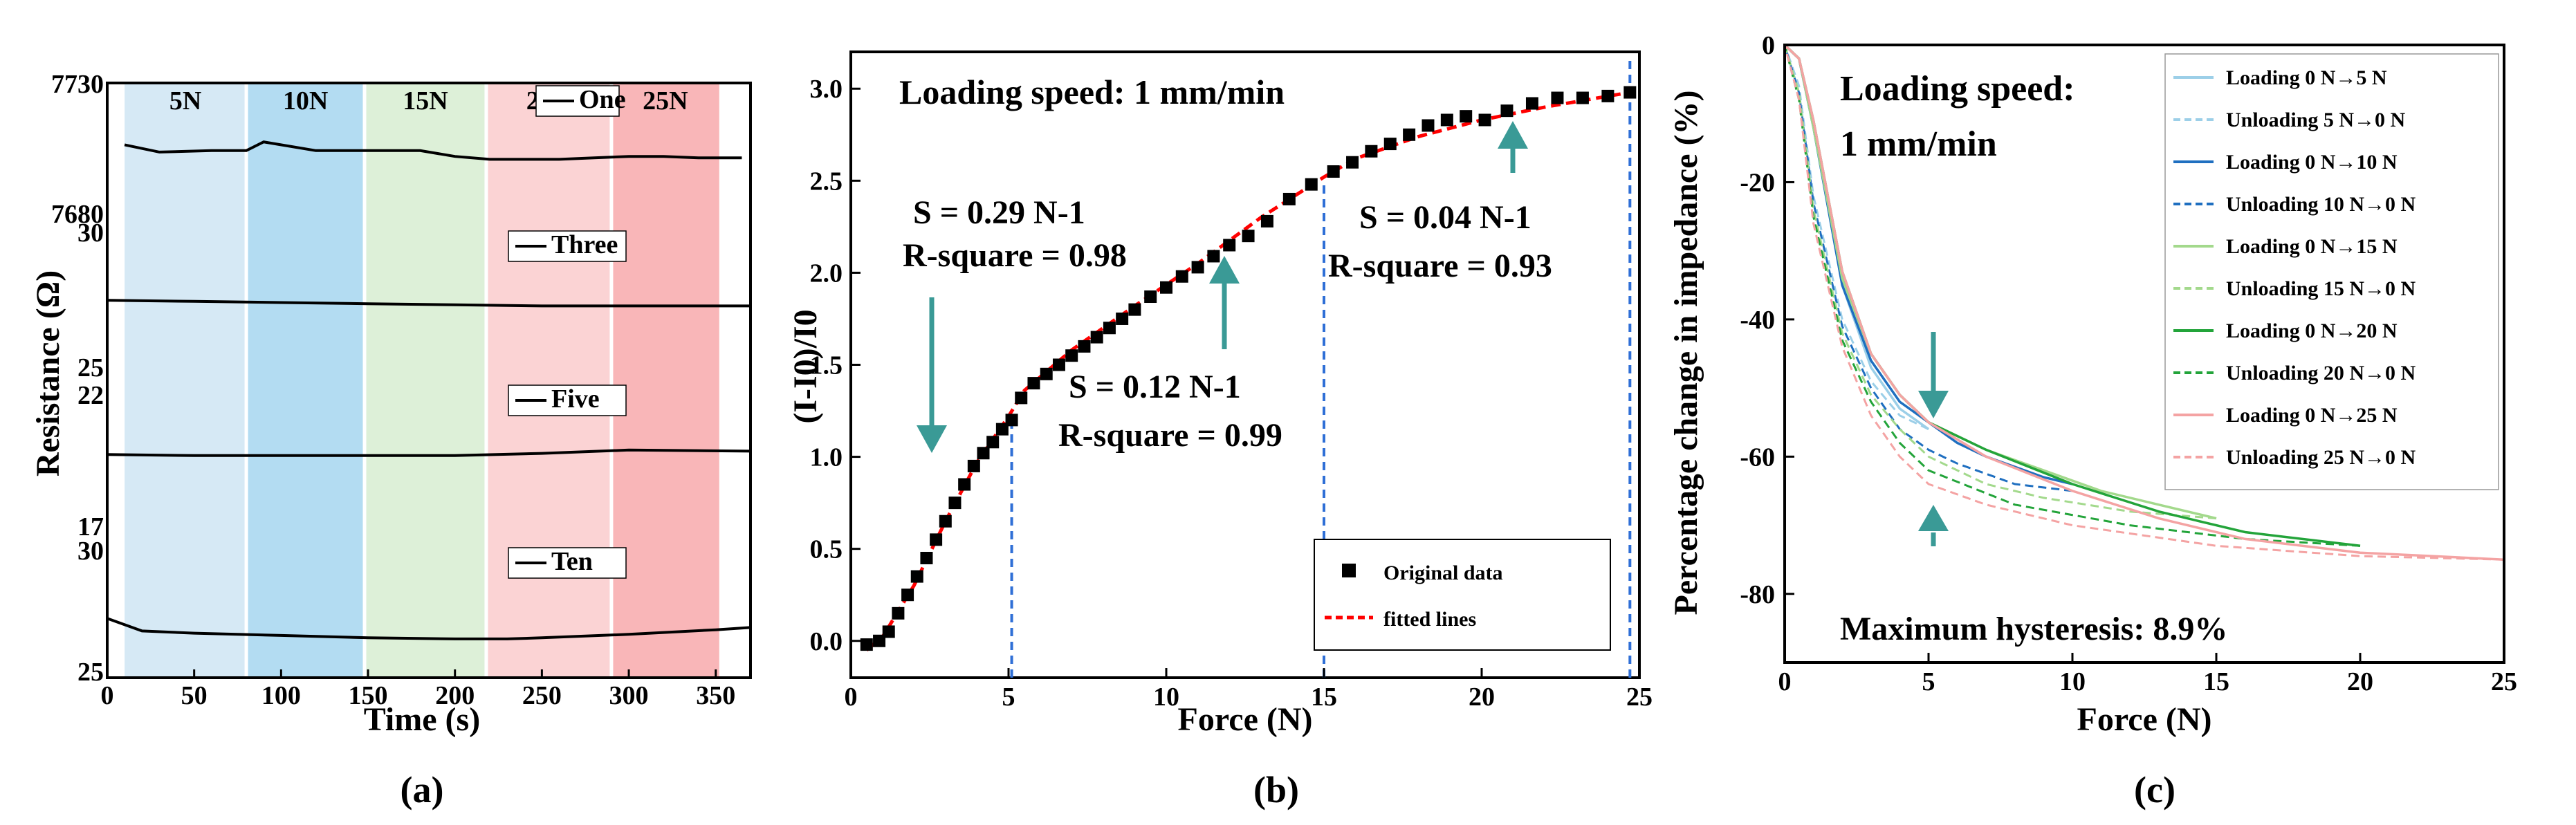 This screenshot has width=2576, height=825. Describe the element at coordinates (826, 641) in the screenshot. I see `b-ytick-label-0: 0.0` at that location.